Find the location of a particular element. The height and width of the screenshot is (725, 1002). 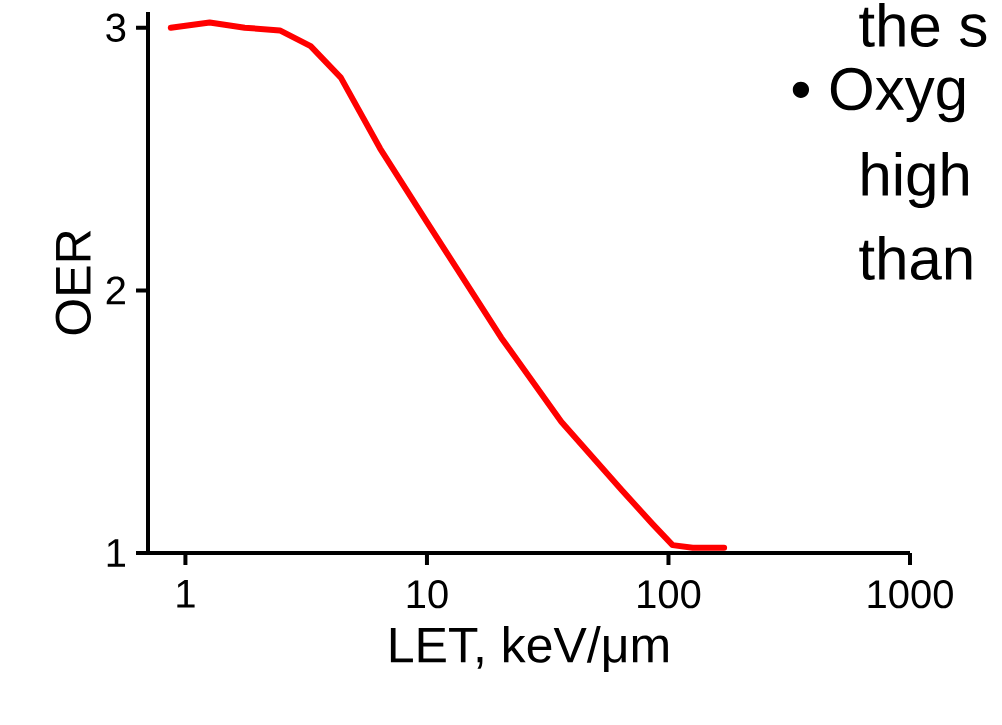

annotation: high is located at coordinates (915, 180).